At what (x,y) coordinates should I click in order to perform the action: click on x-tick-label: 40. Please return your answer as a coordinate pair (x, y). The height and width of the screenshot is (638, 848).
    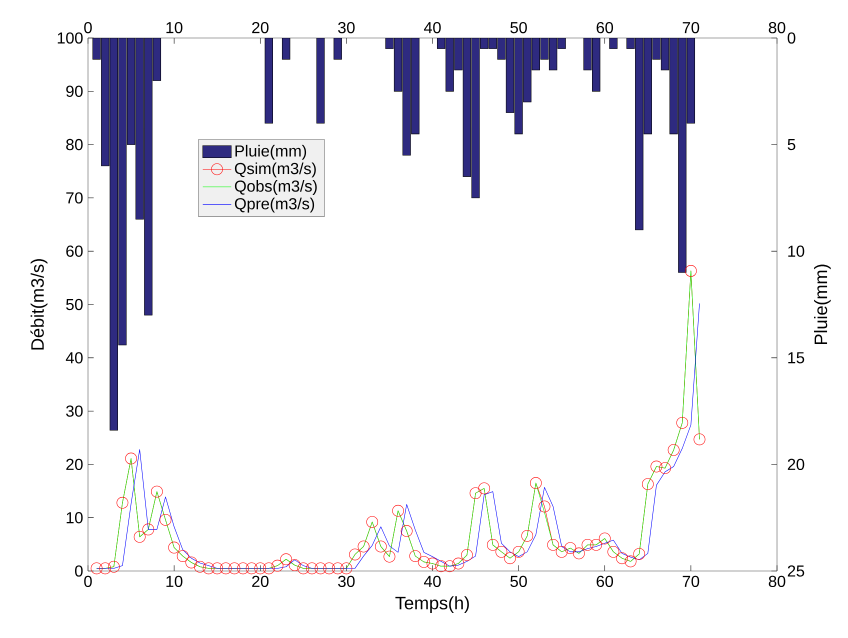
    Looking at the image, I should click on (432, 582).